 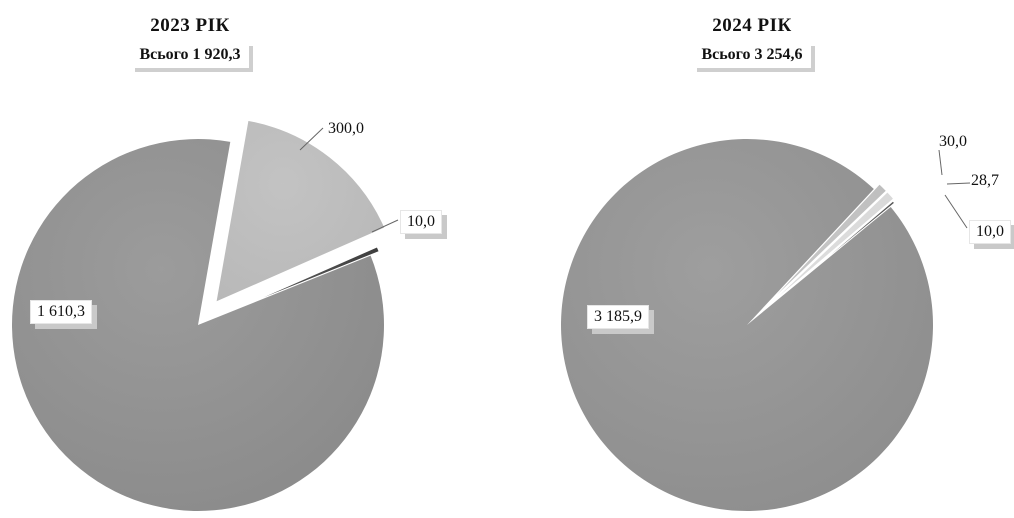 What do you see at coordinates (346, 128) in the screenshot?
I see `slice-label-1: 300,0` at bounding box center [346, 128].